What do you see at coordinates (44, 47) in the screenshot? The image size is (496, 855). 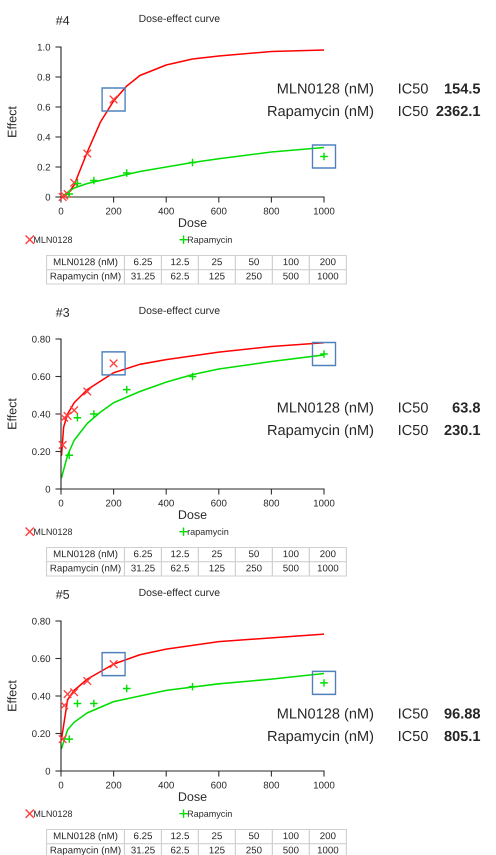 I see `y-tick-label: 1.0` at bounding box center [44, 47].